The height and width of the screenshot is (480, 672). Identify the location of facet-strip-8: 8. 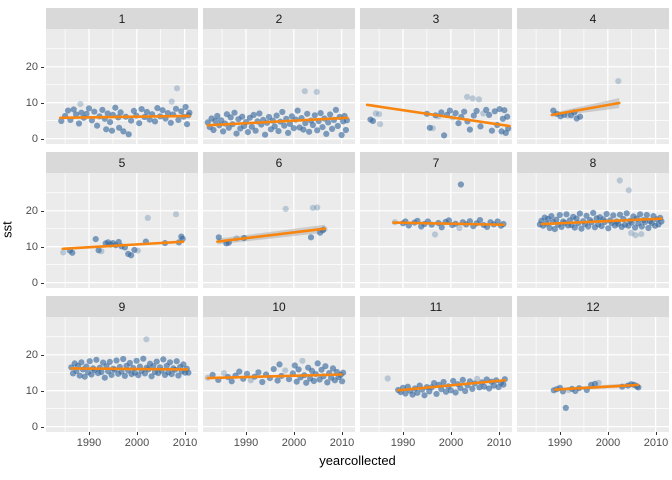
(593, 162).